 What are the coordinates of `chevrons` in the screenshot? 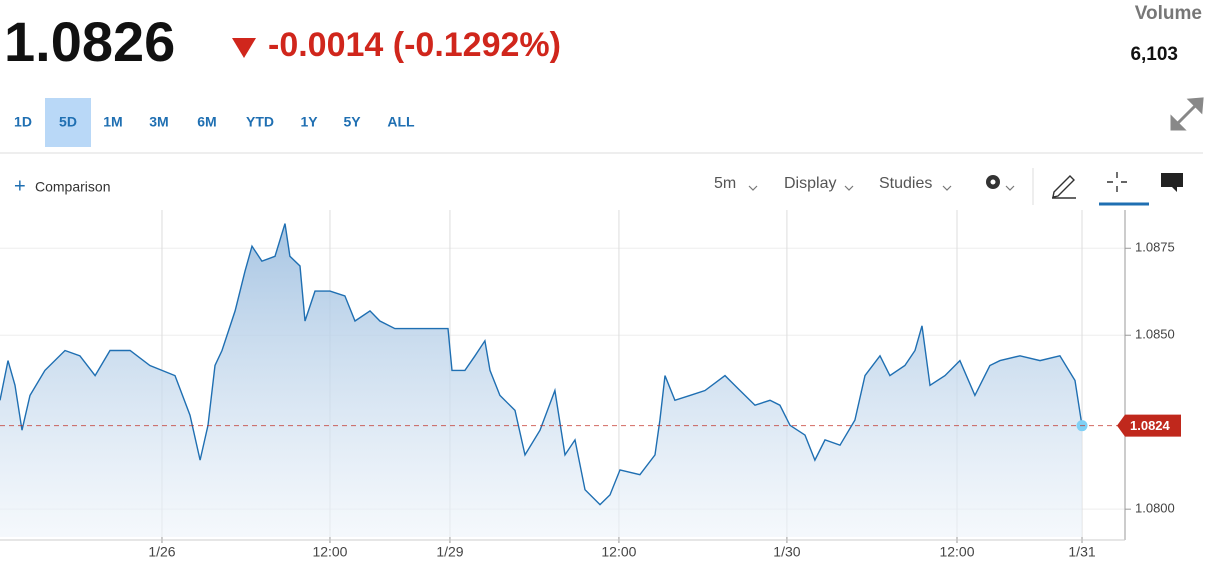 It's located at (881, 188).